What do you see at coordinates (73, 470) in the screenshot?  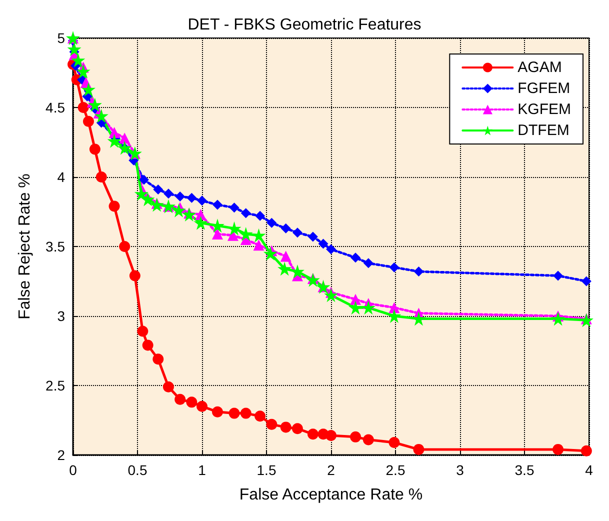 I see `x-tick-label: 0` at bounding box center [73, 470].